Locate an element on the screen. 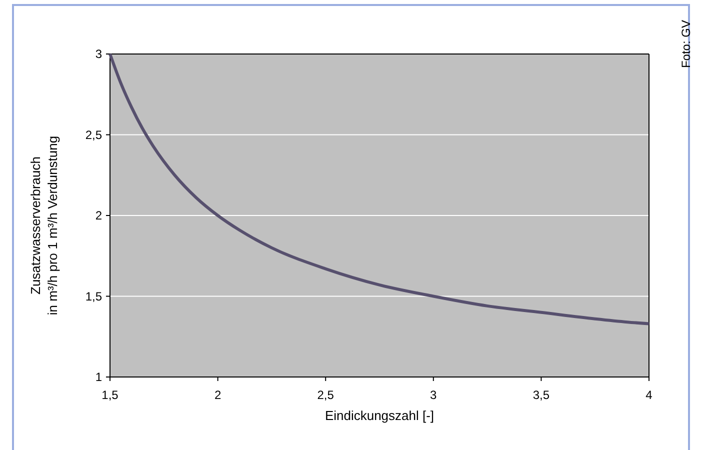 This screenshot has width=702, height=450. x-tick-label: 3 is located at coordinates (434, 395).